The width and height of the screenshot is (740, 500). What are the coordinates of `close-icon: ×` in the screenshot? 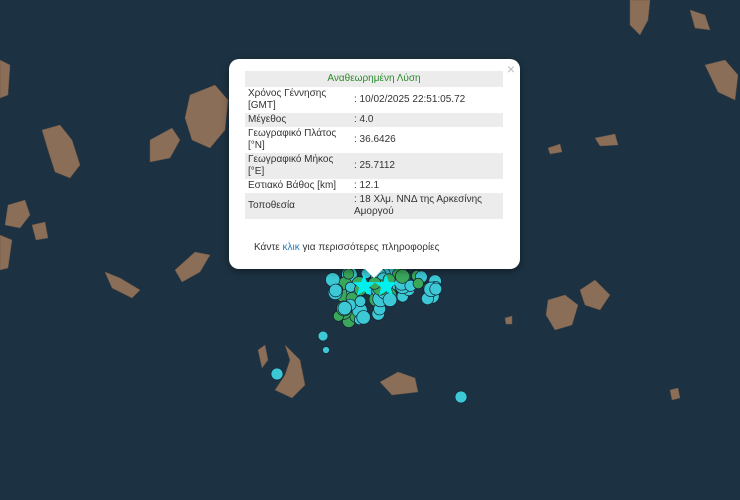 It's located at (510, 69).